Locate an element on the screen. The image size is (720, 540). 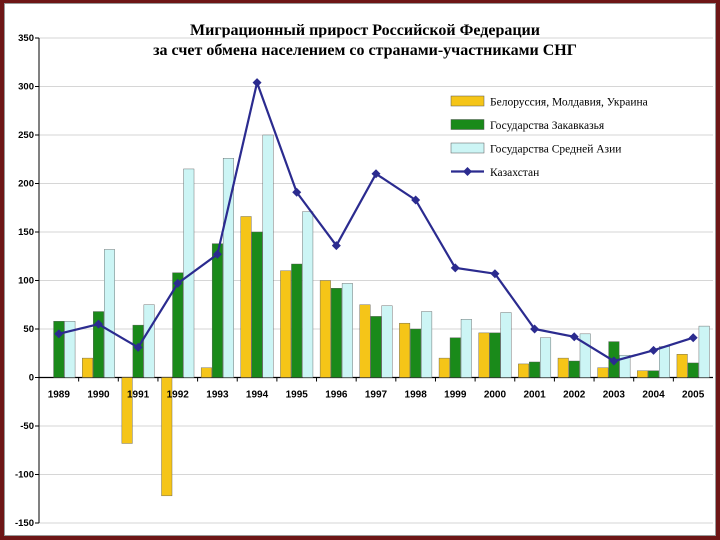
x-tick-label: 1998 is located at coordinates (416, 395).